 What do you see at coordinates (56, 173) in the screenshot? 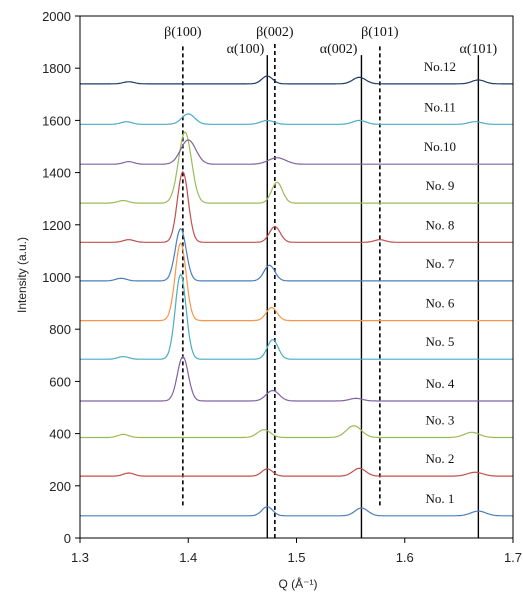
I see `y-tick-label-7: 1400` at bounding box center [56, 173].